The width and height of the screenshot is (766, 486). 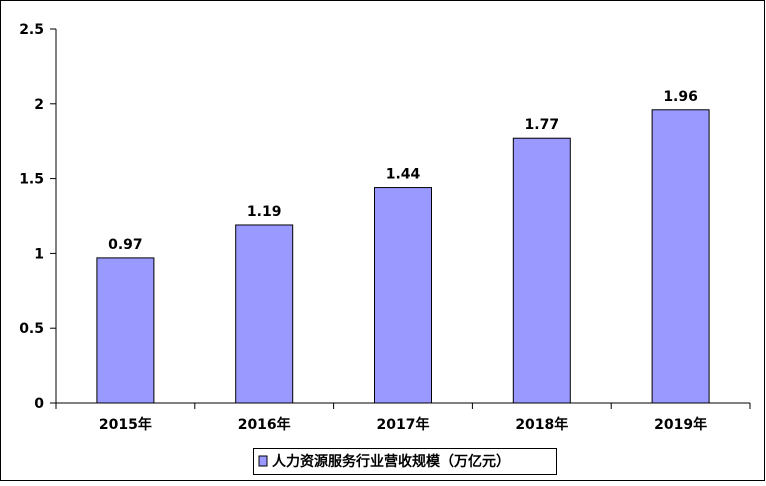 What do you see at coordinates (391, 461) in the screenshot?
I see `legend-label: 人力资源服务行业营收规模（万亿元）` at bounding box center [391, 461].